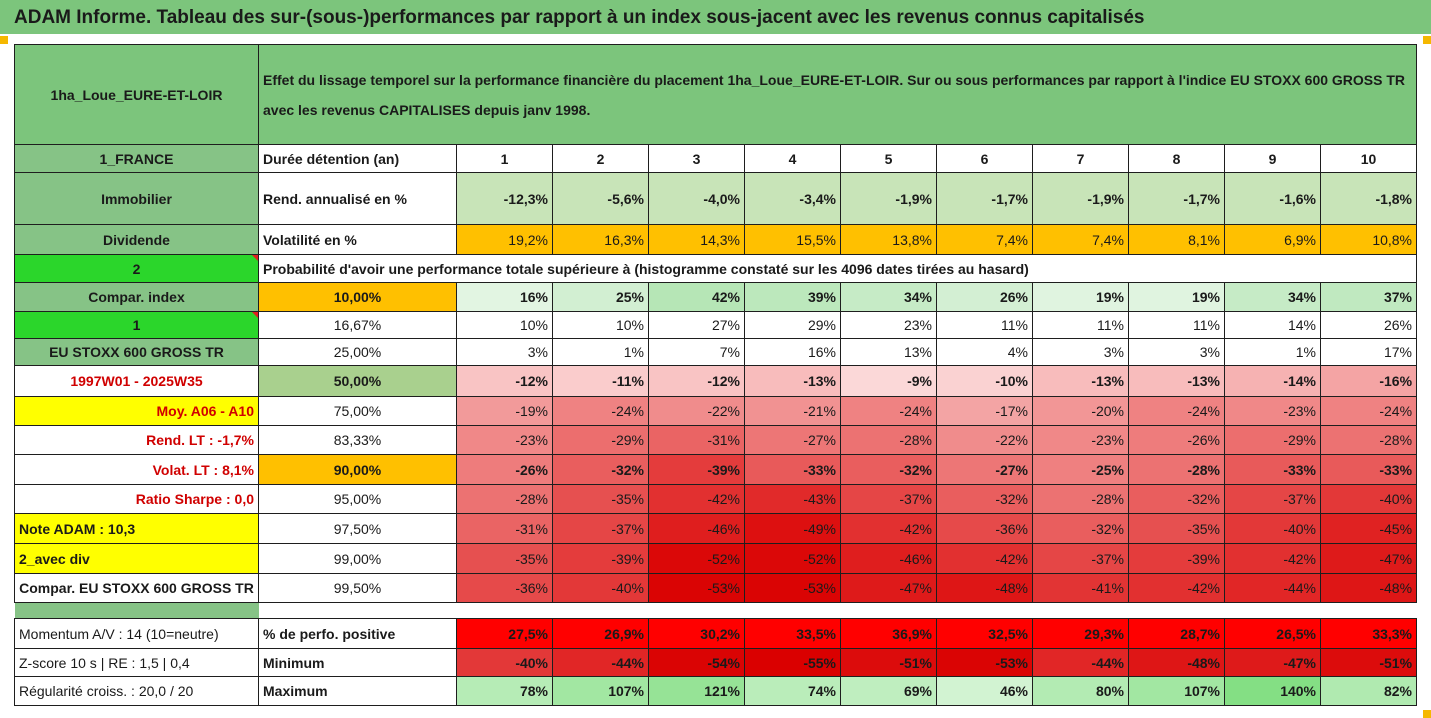 The height and width of the screenshot is (718, 1431). Describe the element at coordinates (696, 158) in the screenshot. I see `year-header: 3` at that location.